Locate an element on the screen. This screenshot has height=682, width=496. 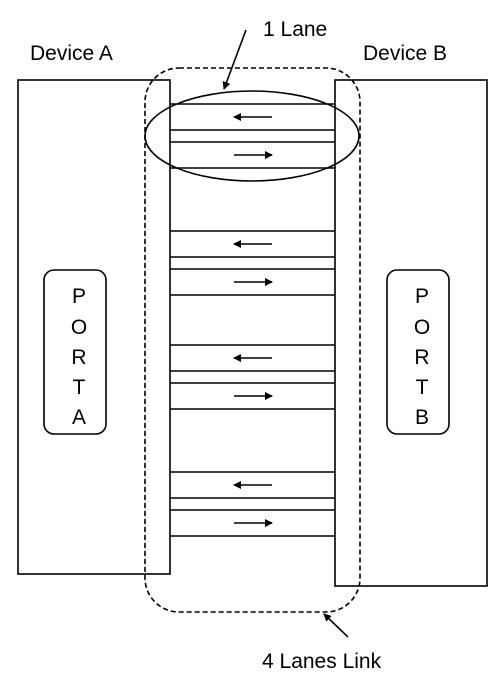
port-b-label: P O R T B is located at coordinates (422, 357).